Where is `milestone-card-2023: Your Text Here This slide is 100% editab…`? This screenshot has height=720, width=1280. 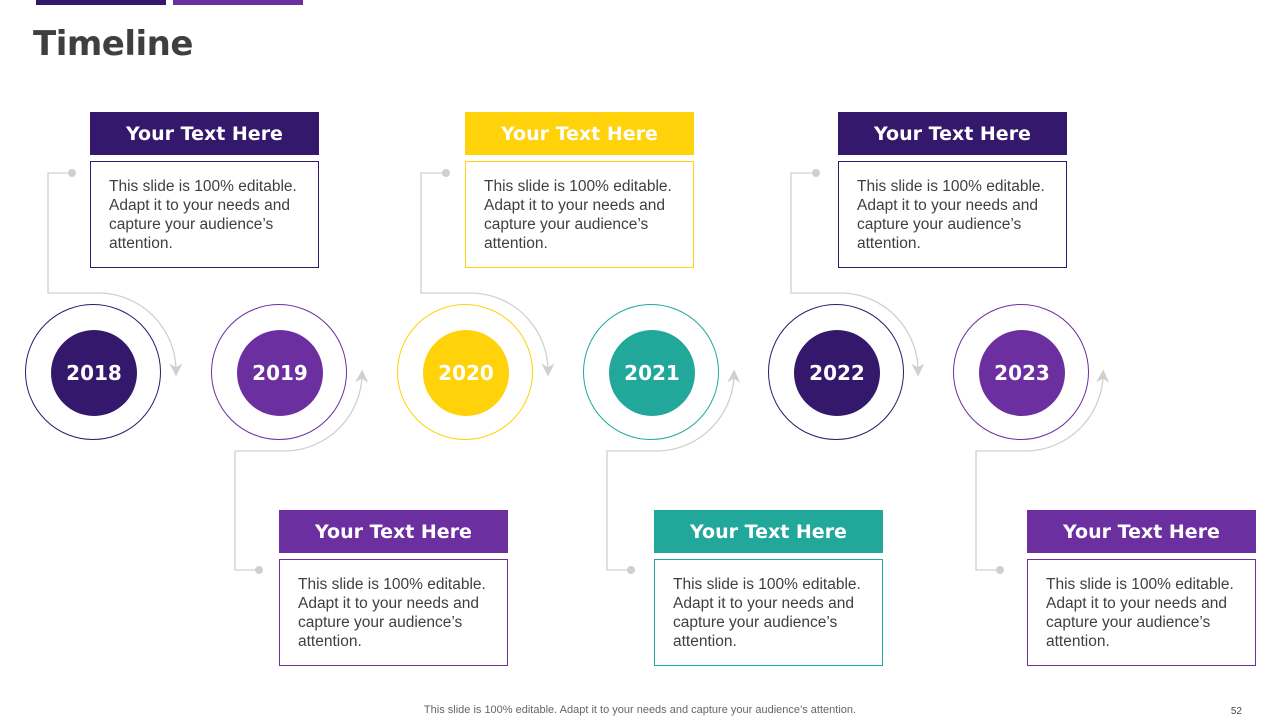
milestone-card-2023: Your Text Here This slide is 100% editab… is located at coordinates (1141, 588).